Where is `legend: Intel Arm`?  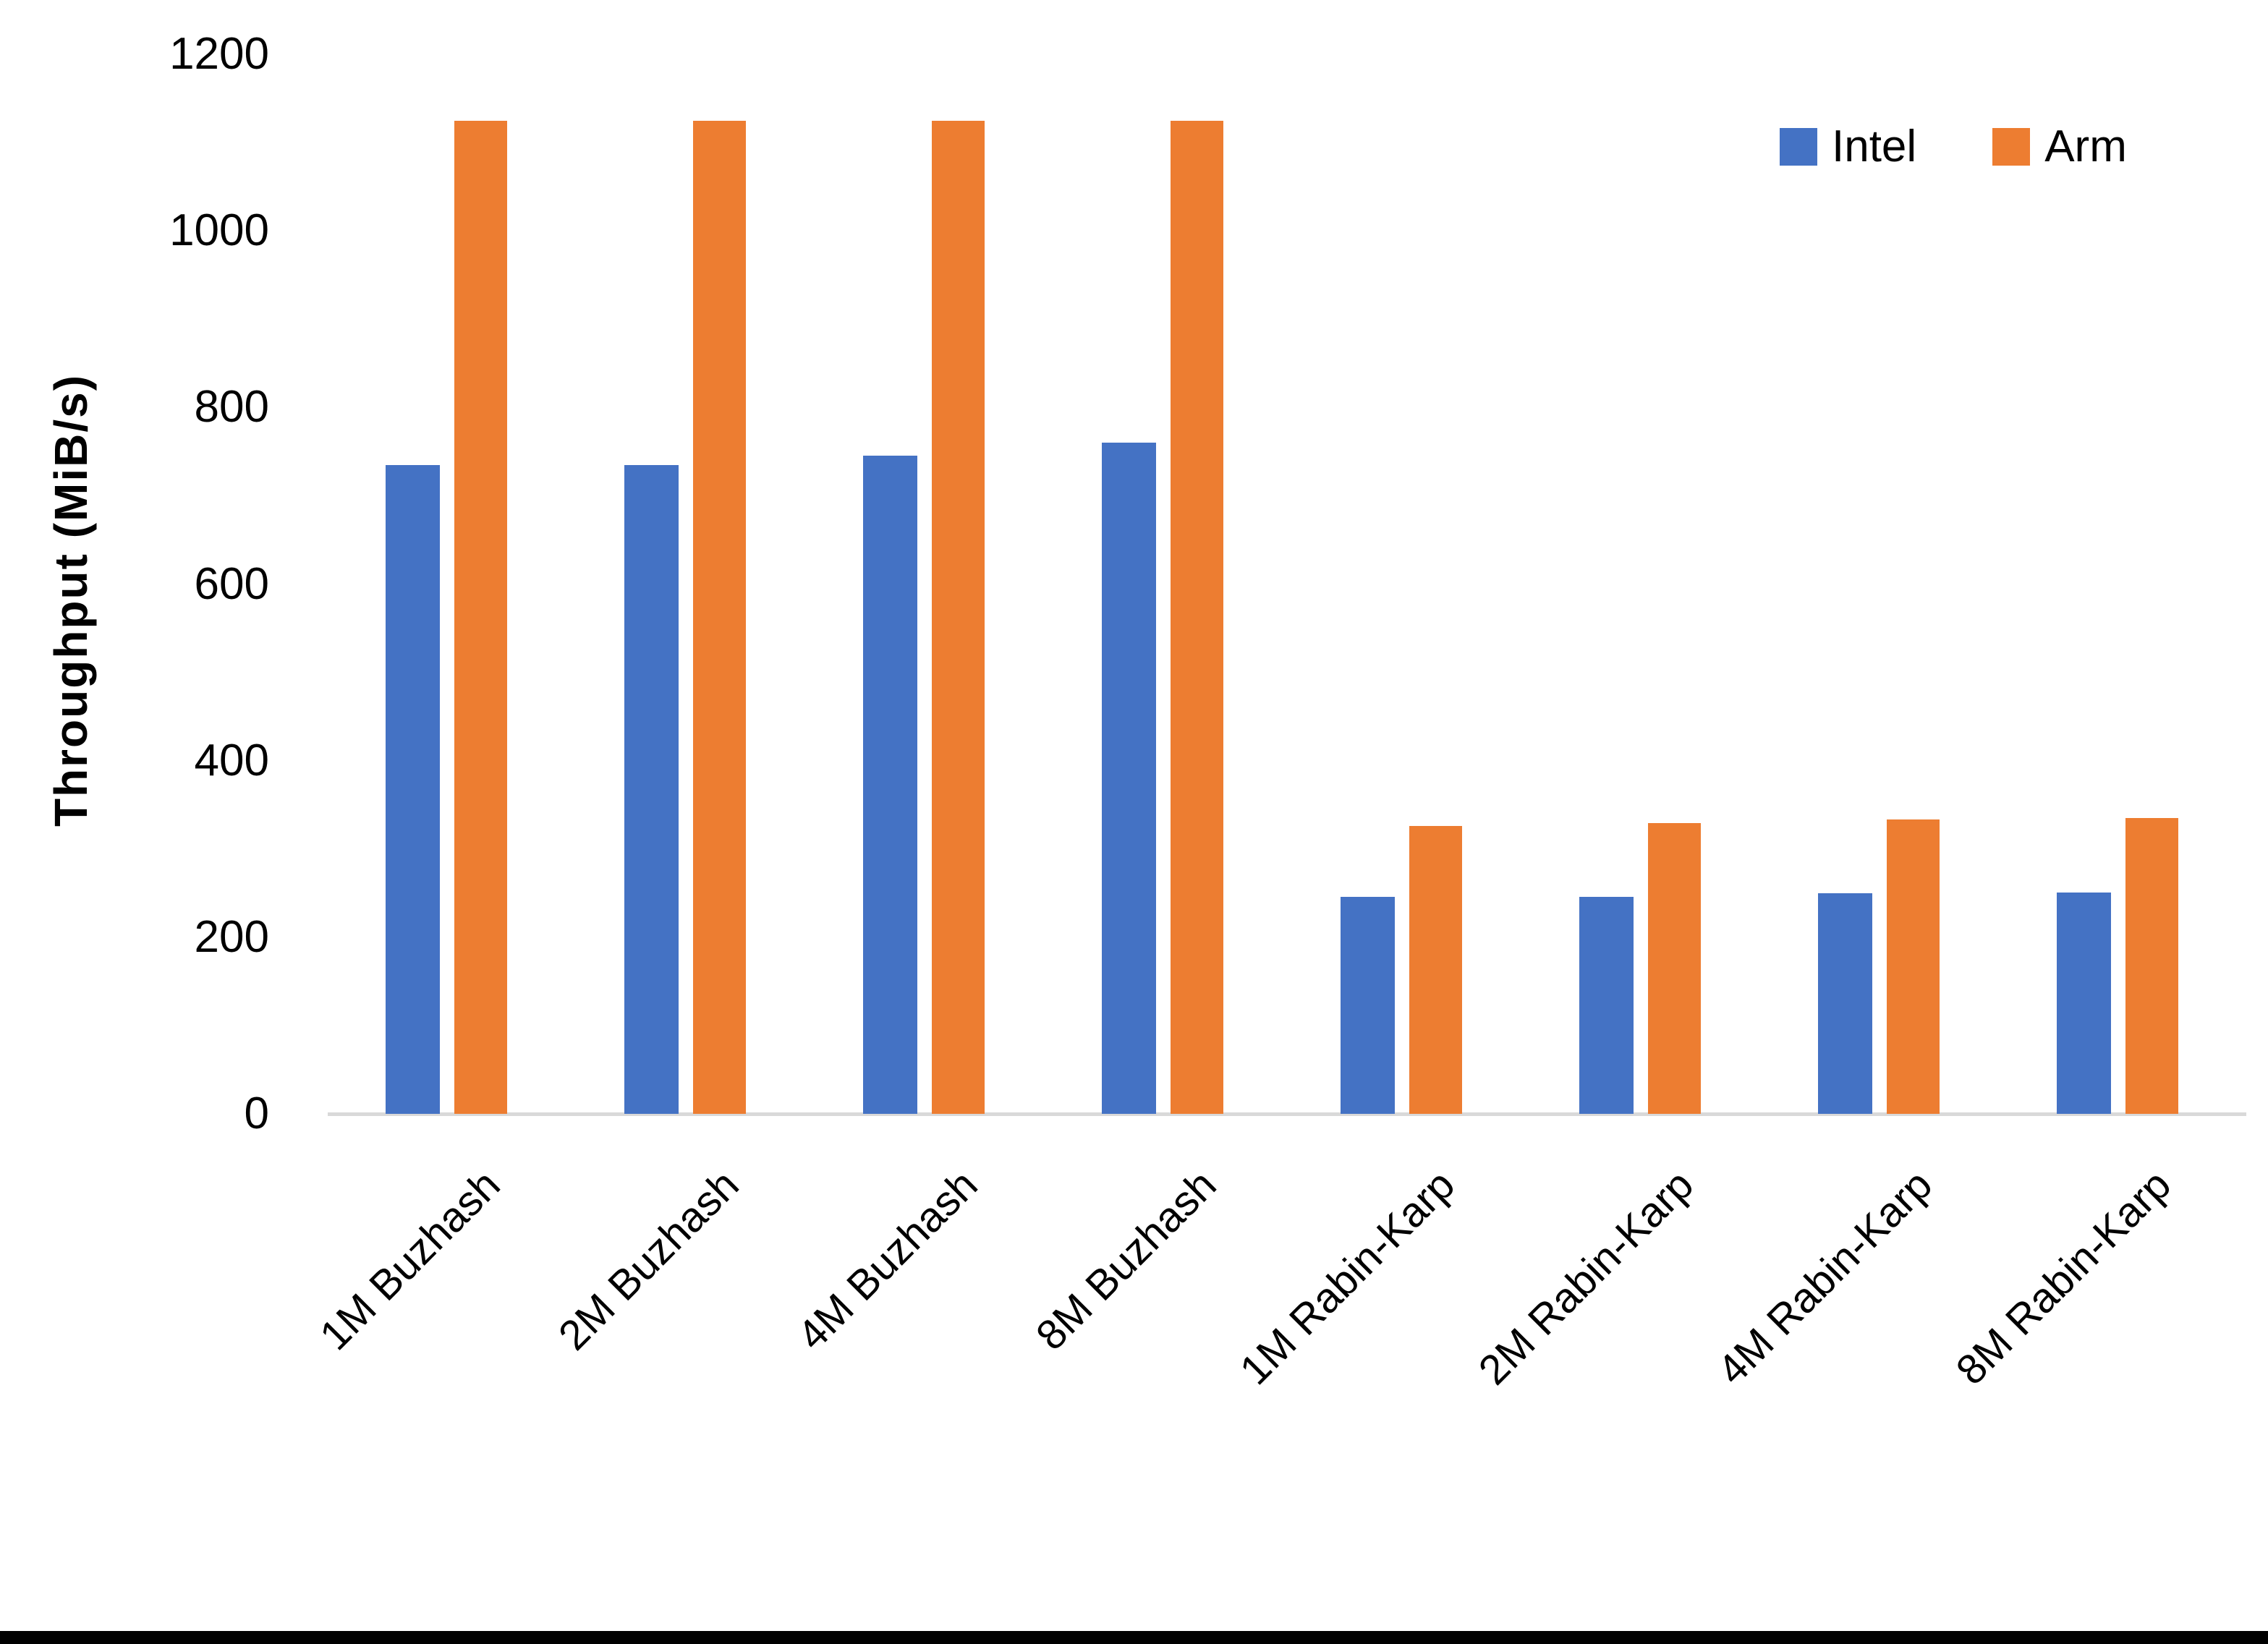
legend: Intel Arm is located at coordinates (1953, 146).